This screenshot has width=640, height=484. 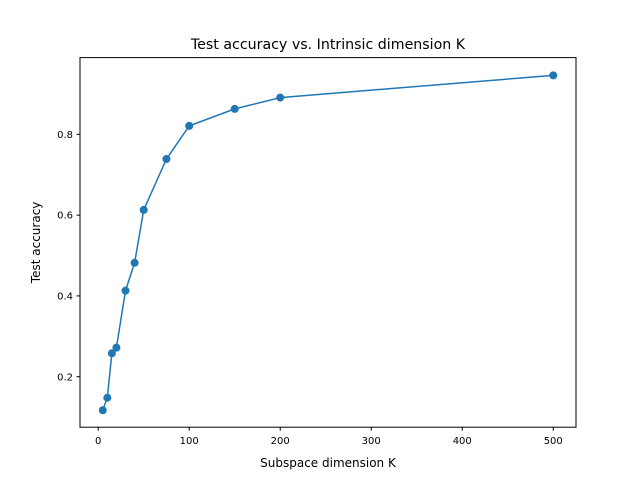 I want to click on y-tick-label: 0.8, so click(x=65, y=135).